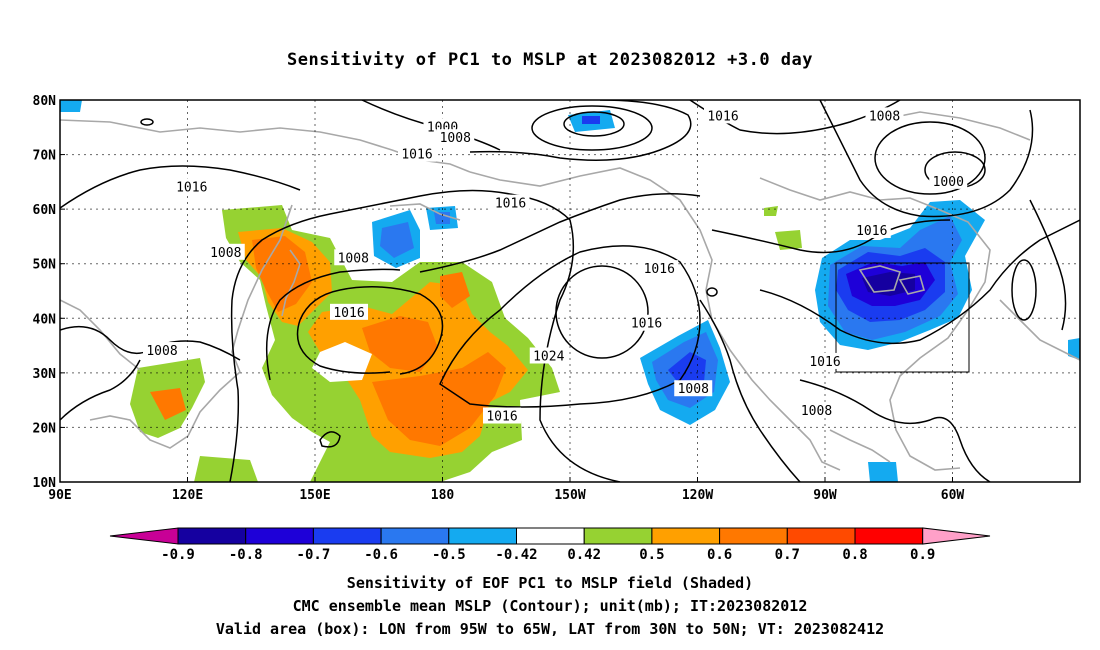 Image resolution: width=1100 pixels, height=650 pixels. I want to click on lon-tick-label: 150W, so click(569, 495).